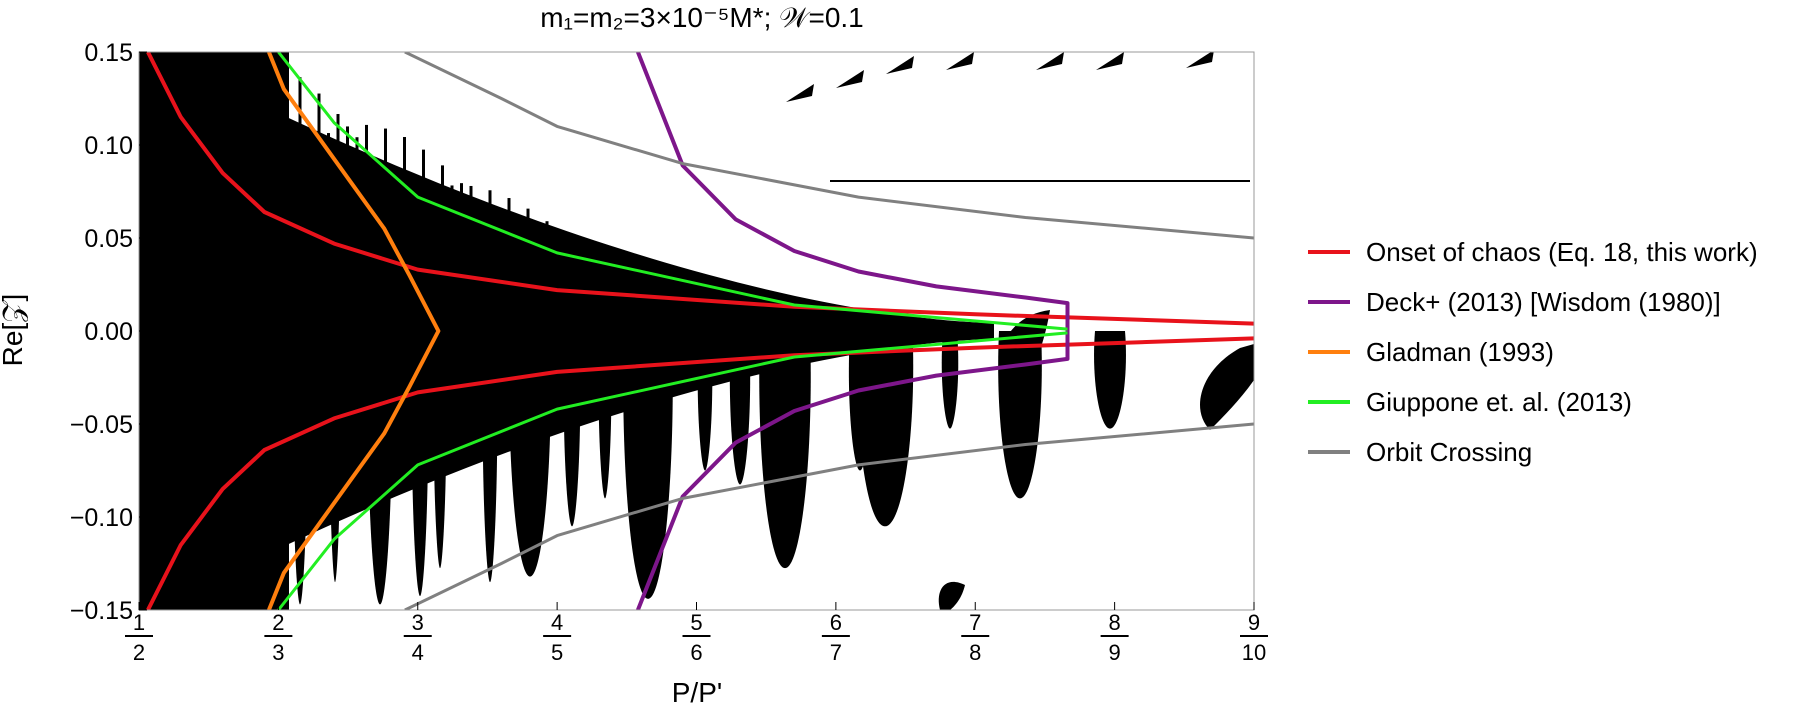  I want to click on y-tick-label: 0.00, so click(108, 332).